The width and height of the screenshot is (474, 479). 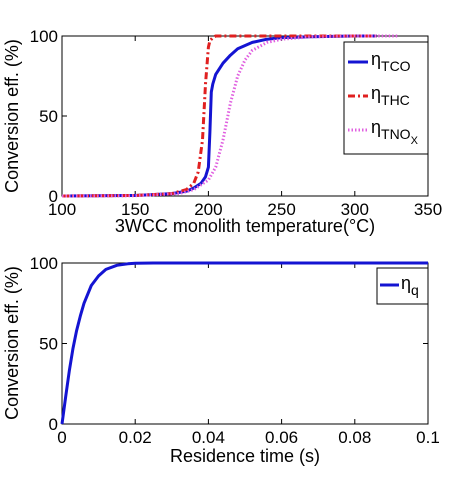 What do you see at coordinates (53, 196) in the screenshot?
I see `y-tick-label-top: 0` at bounding box center [53, 196].